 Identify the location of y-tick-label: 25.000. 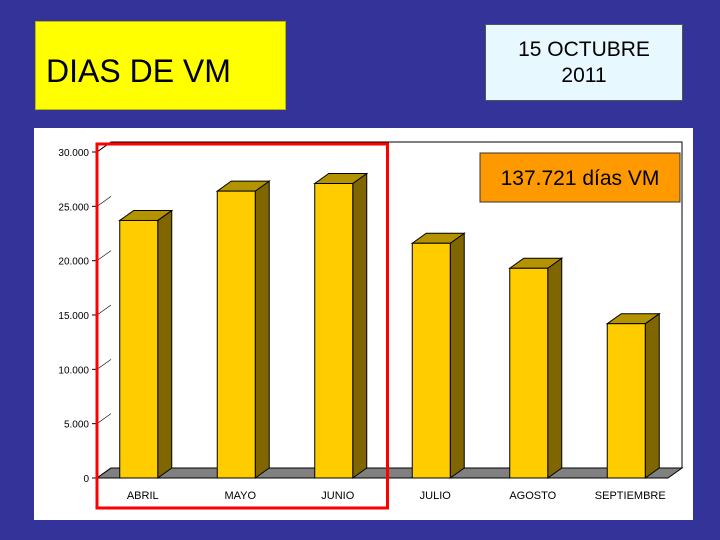
(73, 207).